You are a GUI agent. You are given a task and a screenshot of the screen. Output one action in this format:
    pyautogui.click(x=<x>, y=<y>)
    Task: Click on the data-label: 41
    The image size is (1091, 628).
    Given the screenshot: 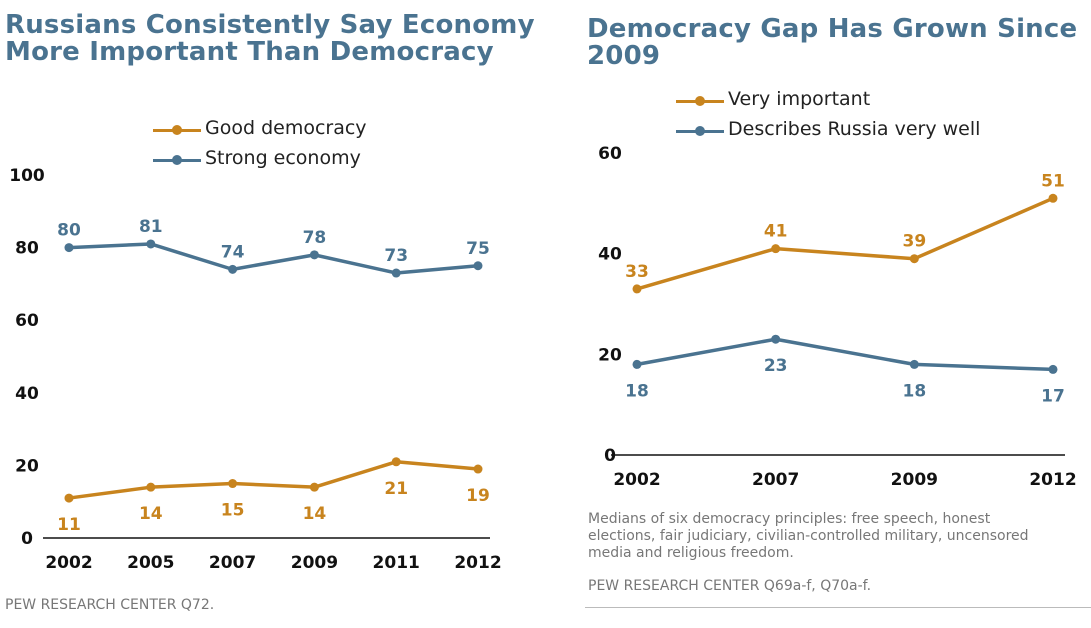 What is the action you would take?
    pyautogui.click(x=776, y=232)
    